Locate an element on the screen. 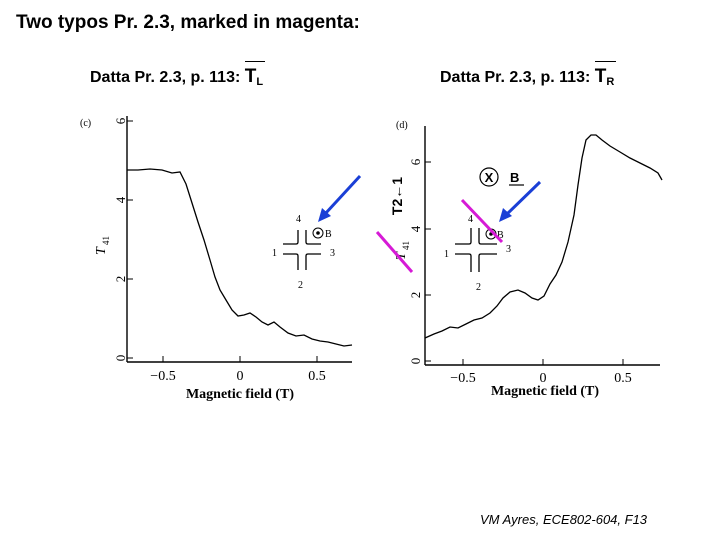 This screenshot has height=540, width=720. right-y-tick-label: 4 is located at coordinates (415, 228).